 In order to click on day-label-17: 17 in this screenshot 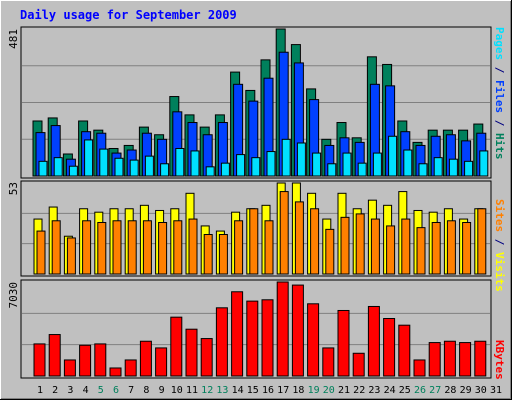, I will do `click(283, 390)`.